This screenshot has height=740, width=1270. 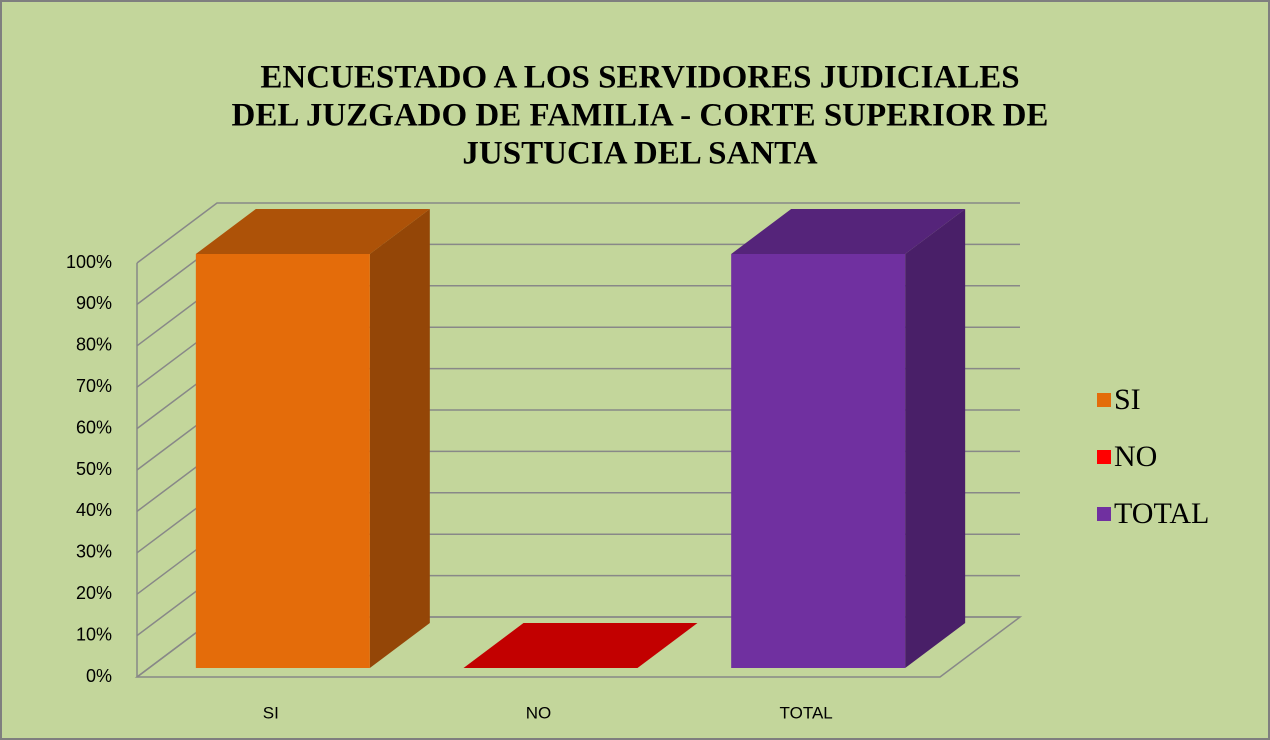 I want to click on y-tick-label: 90%, so click(x=94, y=303).